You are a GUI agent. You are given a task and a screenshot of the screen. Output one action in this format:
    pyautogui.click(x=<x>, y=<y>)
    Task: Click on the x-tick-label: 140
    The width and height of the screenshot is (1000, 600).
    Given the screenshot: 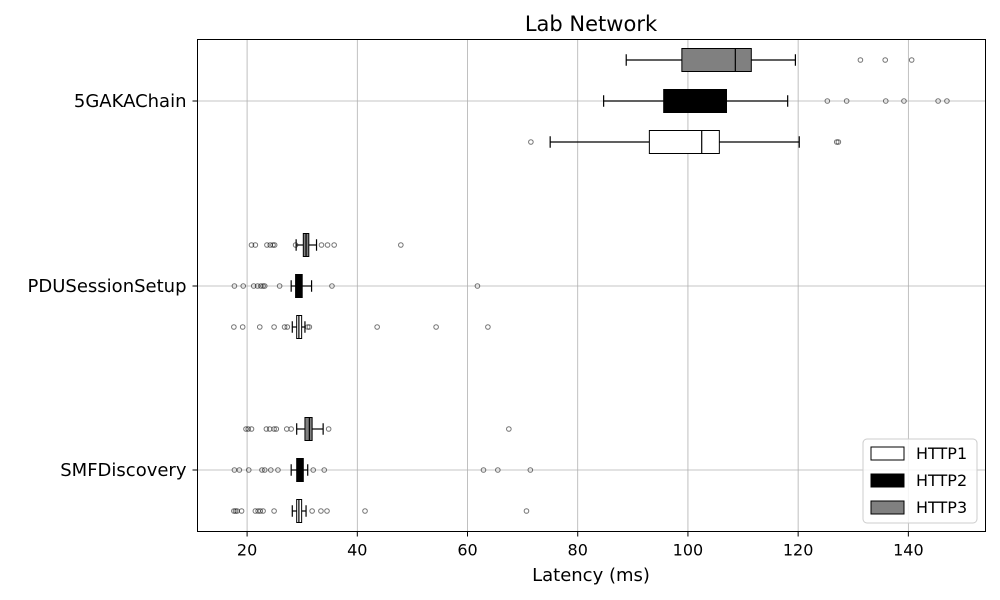 What is the action you would take?
    pyautogui.click(x=908, y=550)
    